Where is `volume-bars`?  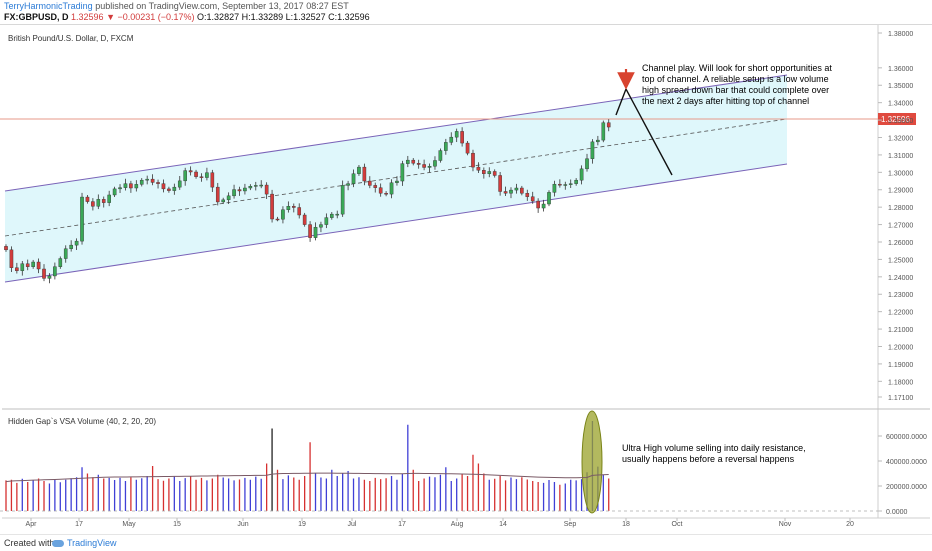 volume-bars is located at coordinates (307, 466).